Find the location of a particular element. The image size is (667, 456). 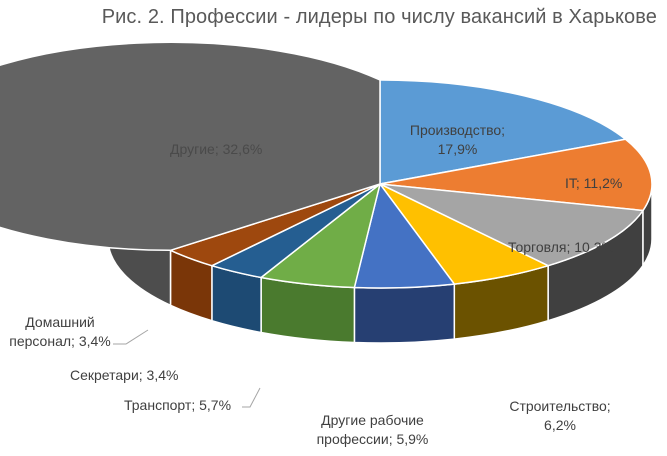

slice-proizvodstvo is located at coordinates (503, 132).